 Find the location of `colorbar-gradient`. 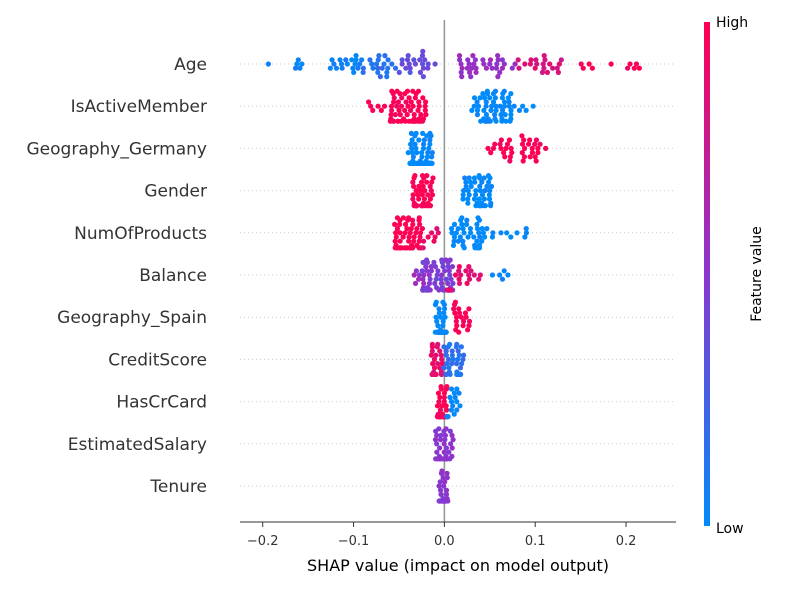

colorbar-gradient is located at coordinates (707, 274).